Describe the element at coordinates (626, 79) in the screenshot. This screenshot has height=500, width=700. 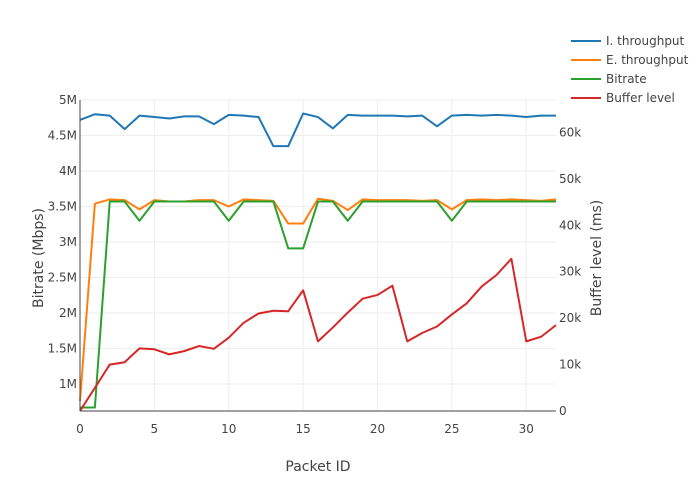
I see `legend-label-bitrate: Bitrate` at that location.